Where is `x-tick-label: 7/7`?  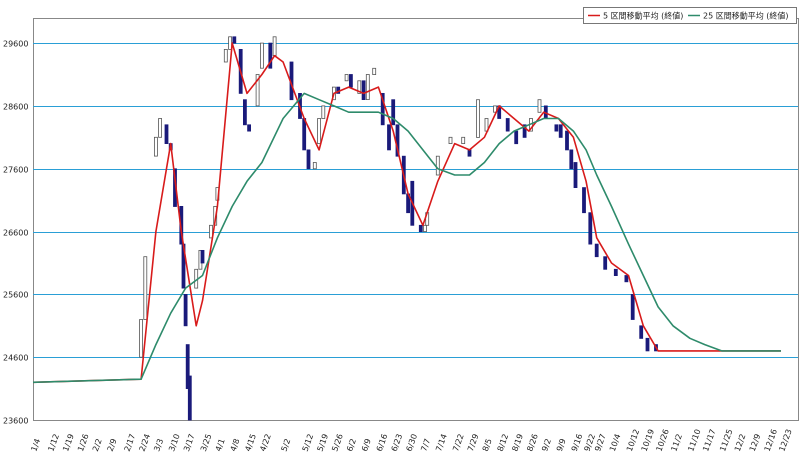
x-tick-label: 7/7 is located at coordinates (425, 445).